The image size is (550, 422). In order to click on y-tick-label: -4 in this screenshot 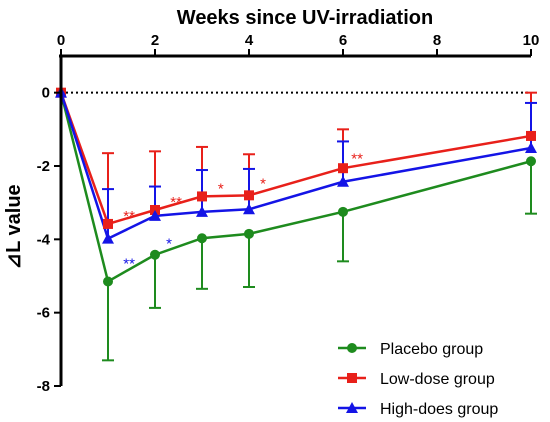, I will do `click(44, 239)`.